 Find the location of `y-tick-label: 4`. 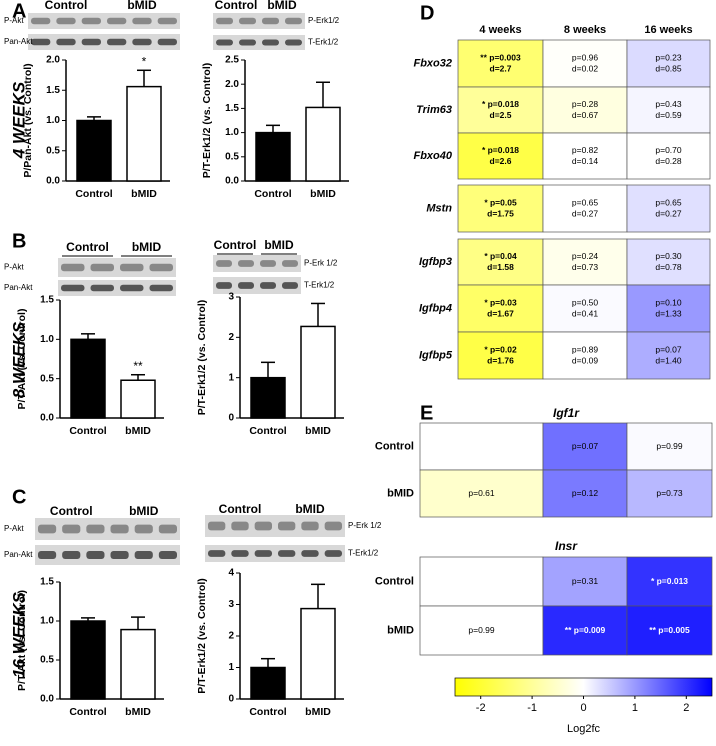

y-tick-label: 4 is located at coordinates (231, 573).